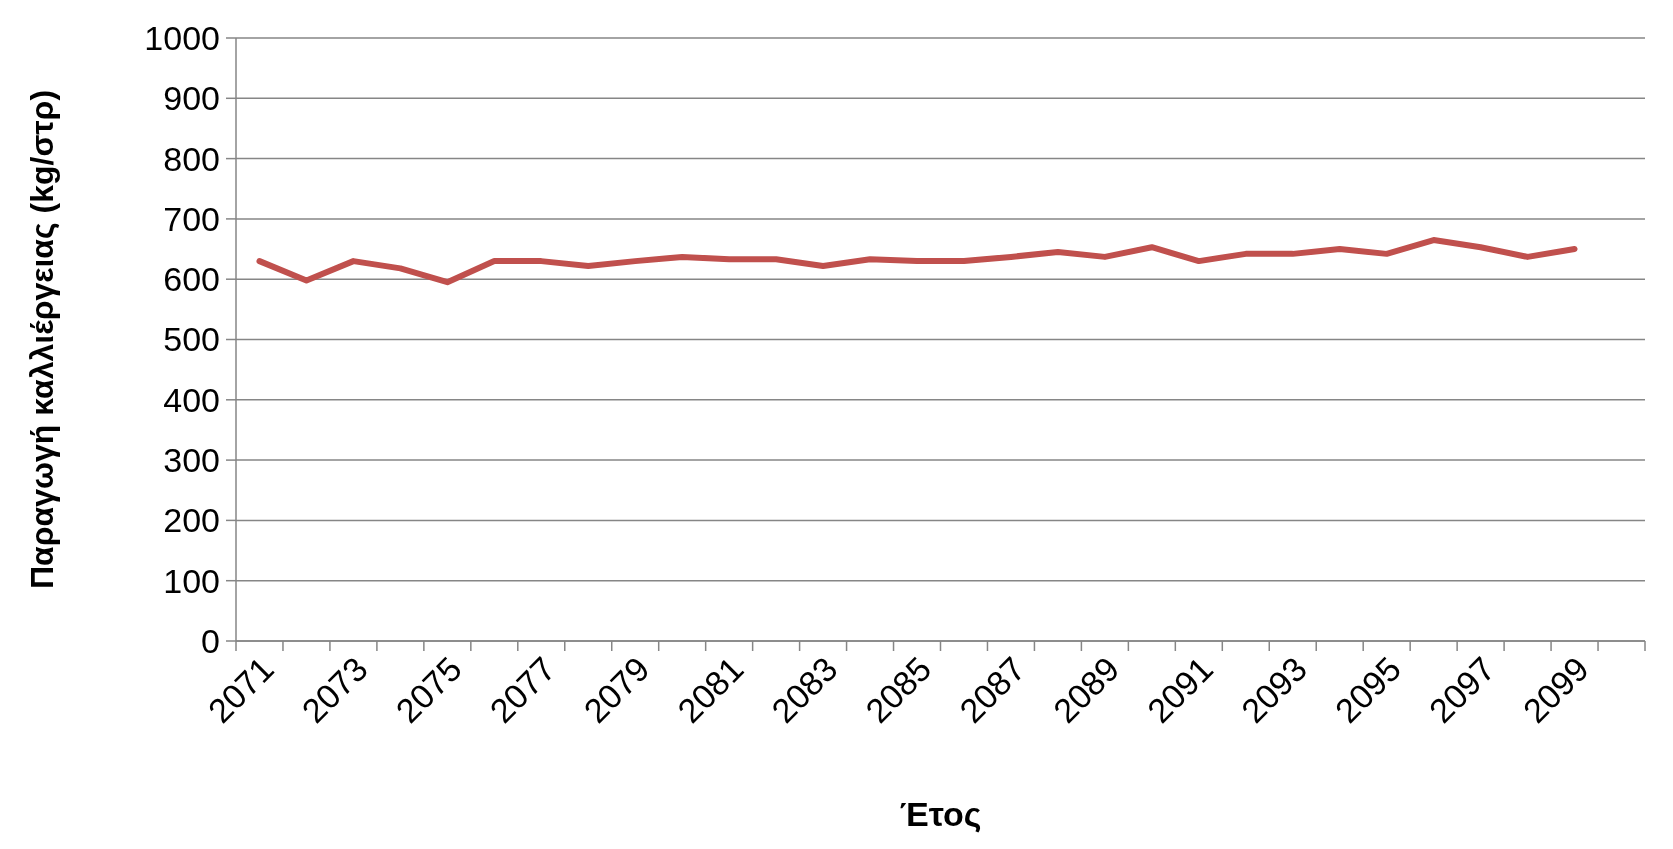 The width and height of the screenshot is (1673, 849). I want to click on y-tick-label: 300, so click(191, 460).